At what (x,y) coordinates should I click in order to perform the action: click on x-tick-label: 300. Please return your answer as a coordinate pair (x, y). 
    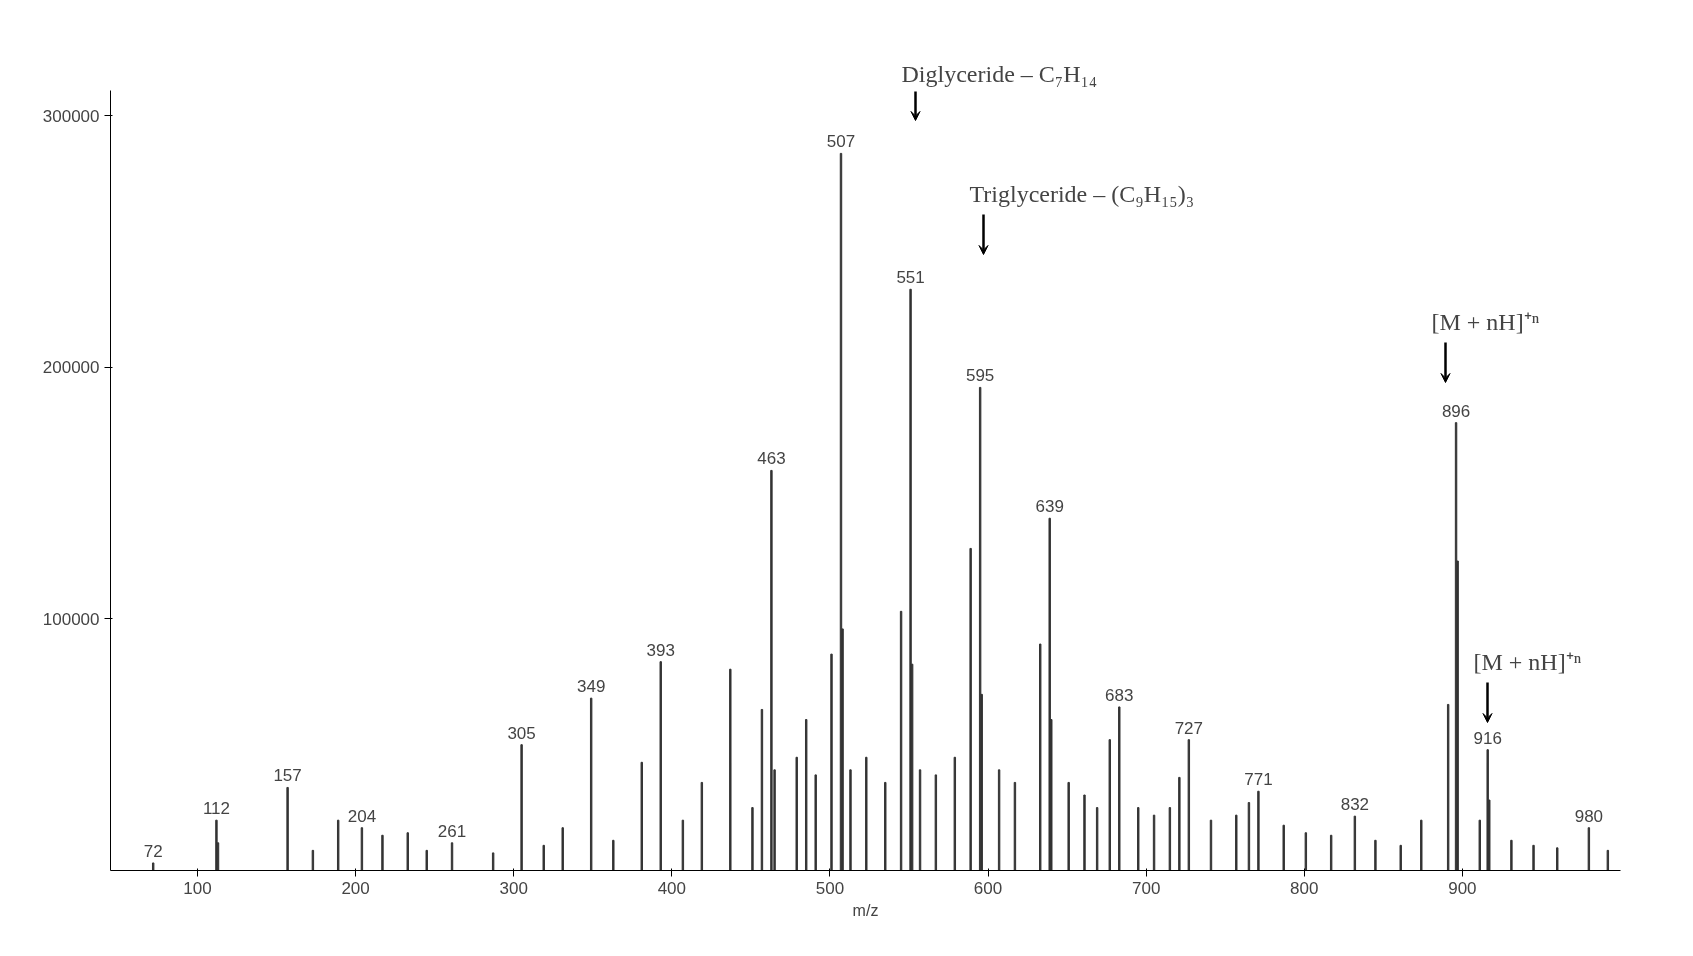
    Looking at the image, I should click on (513, 888).